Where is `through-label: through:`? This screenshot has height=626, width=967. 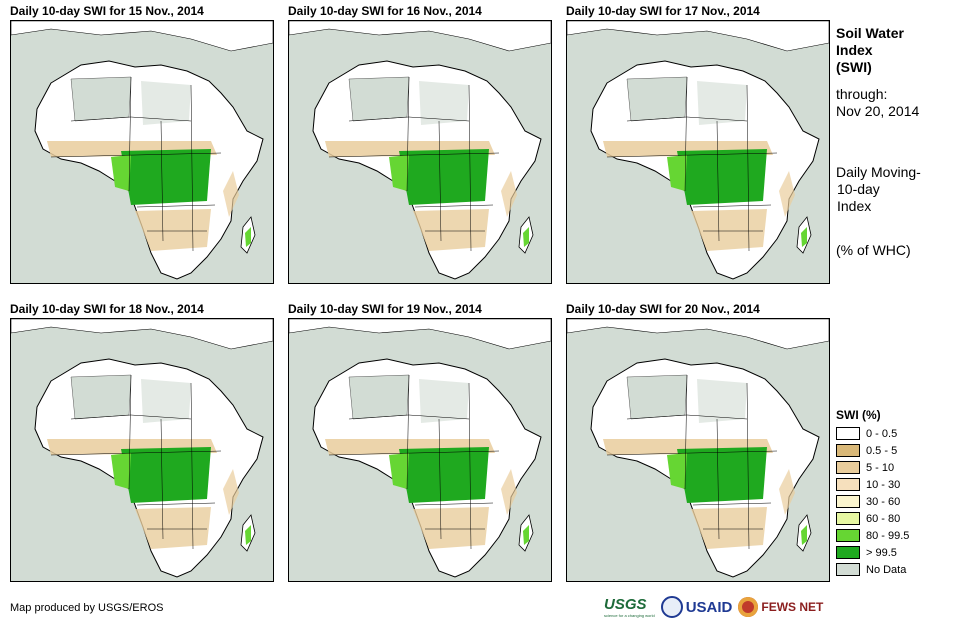 through-label: through: is located at coordinates (862, 94).